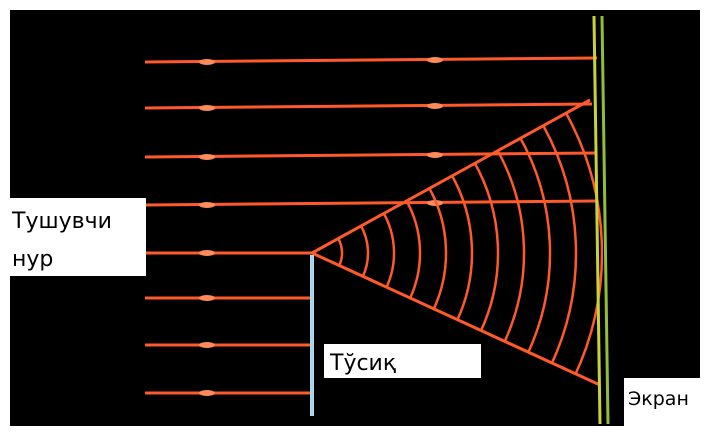 Image resolution: width=706 pixels, height=436 pixels. I want to click on wedge-edge-top, so click(451, 176).